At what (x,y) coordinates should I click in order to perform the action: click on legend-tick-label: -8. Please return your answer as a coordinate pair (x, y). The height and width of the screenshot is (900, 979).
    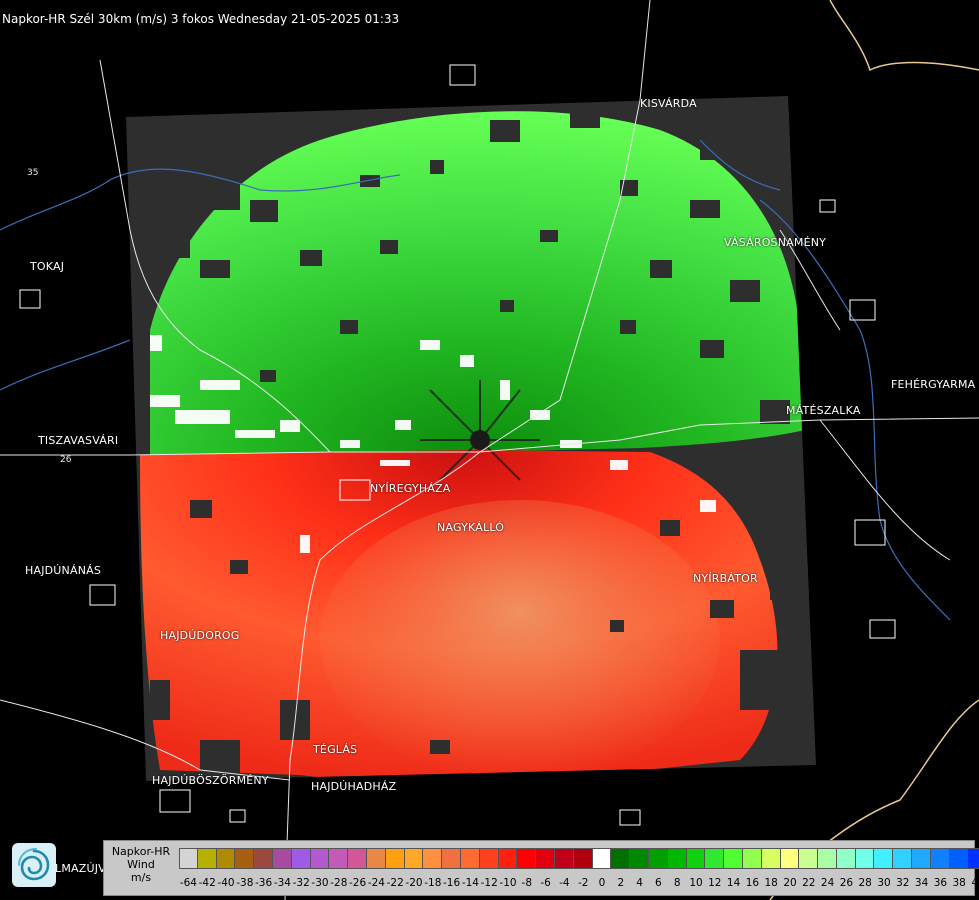
    Looking at the image, I should click on (527, 883).